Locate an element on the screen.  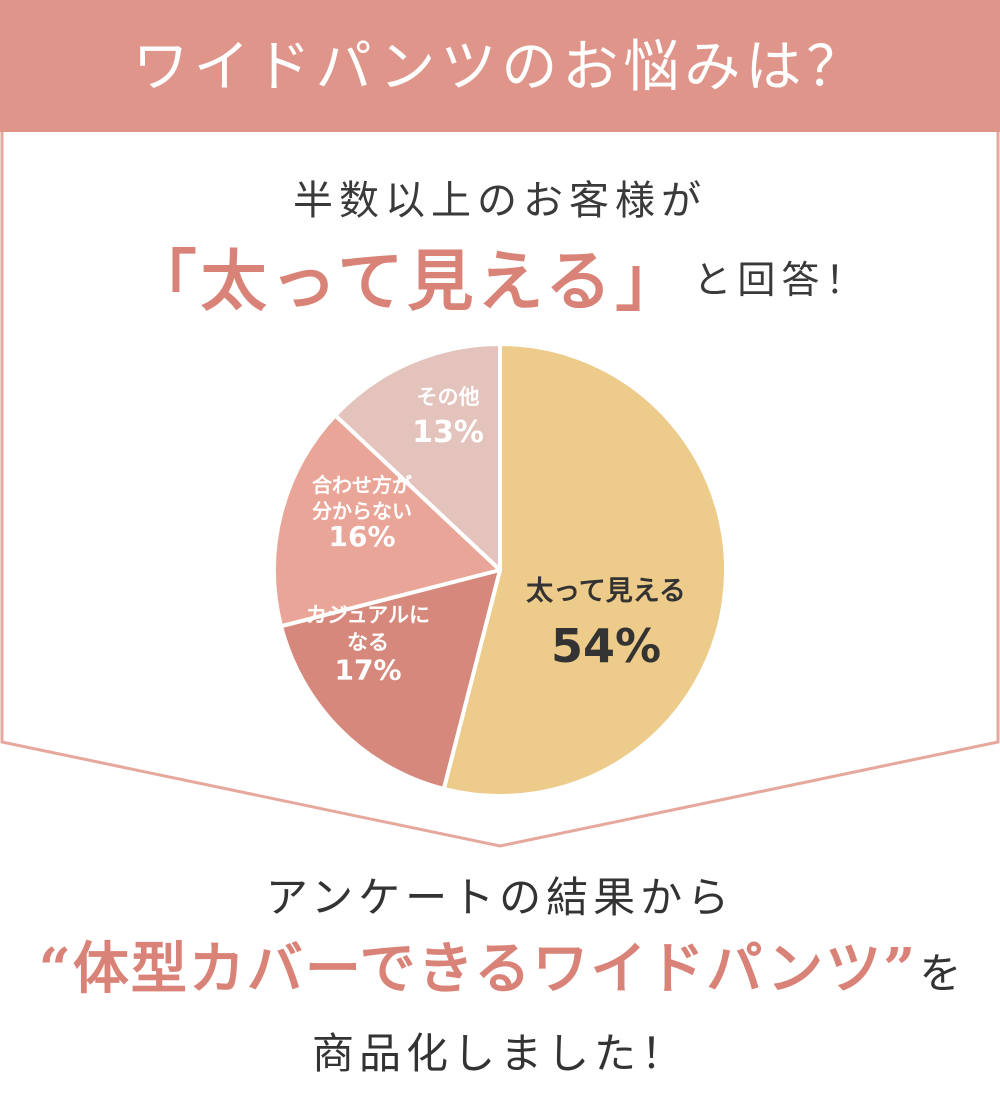
pie-label-2-line-0: 合わせ方が is located at coordinates (362, 485).